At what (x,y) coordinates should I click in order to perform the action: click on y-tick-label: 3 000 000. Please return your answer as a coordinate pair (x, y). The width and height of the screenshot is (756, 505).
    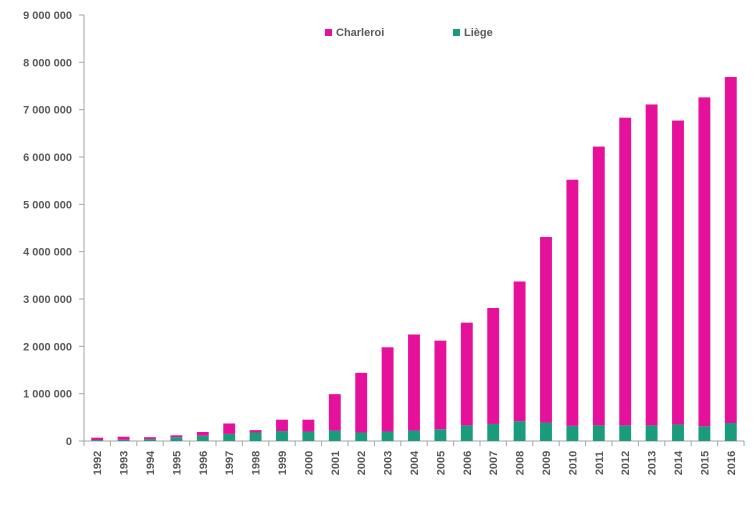
    Looking at the image, I should click on (47, 300).